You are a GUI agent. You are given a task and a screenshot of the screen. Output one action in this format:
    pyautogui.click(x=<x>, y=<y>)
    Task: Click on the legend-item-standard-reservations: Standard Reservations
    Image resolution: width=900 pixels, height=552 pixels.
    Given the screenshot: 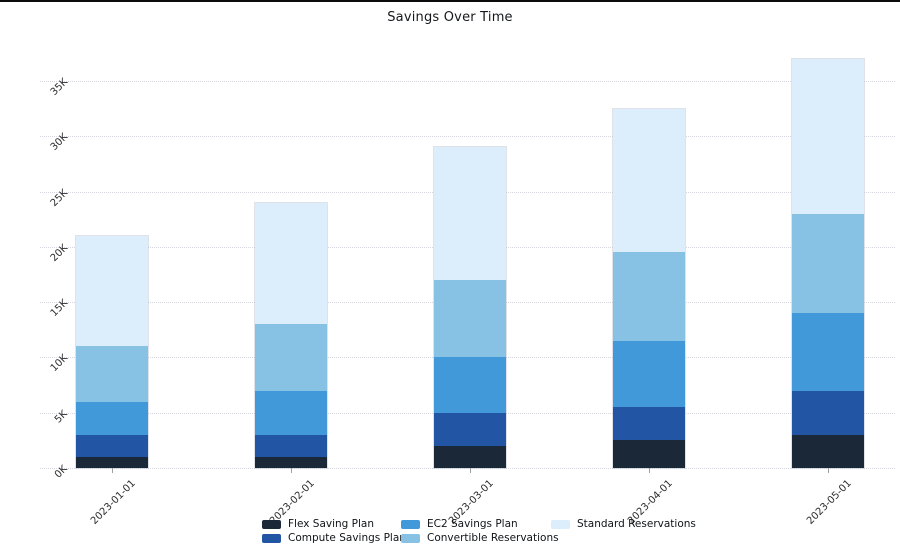 What is the action you would take?
    pyautogui.click(x=623, y=524)
    